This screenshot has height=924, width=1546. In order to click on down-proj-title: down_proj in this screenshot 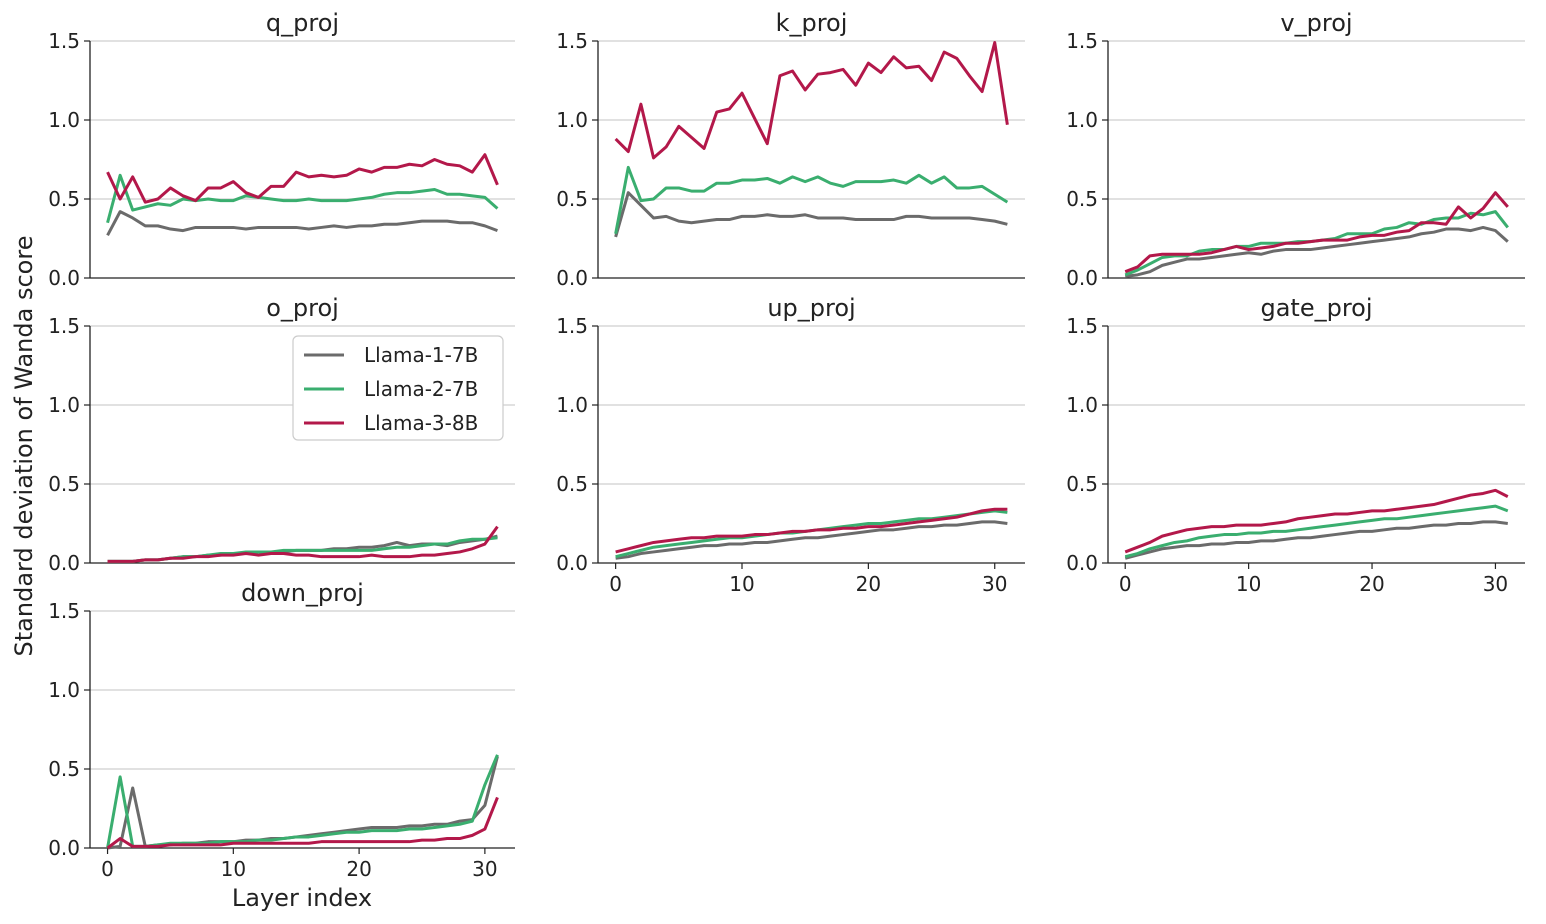, I will do `click(302, 593)`.